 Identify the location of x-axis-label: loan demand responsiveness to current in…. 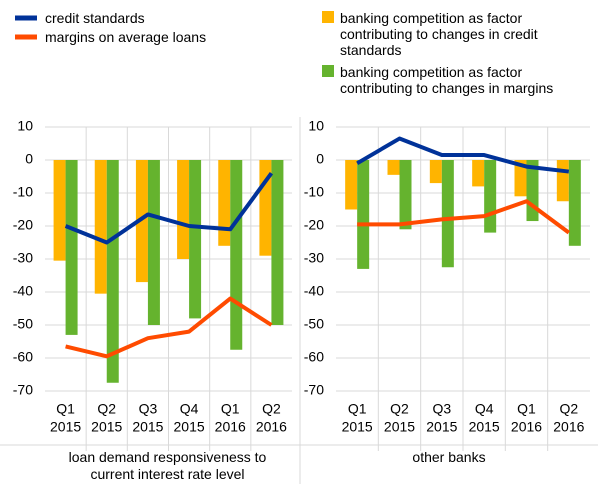
(167, 465).